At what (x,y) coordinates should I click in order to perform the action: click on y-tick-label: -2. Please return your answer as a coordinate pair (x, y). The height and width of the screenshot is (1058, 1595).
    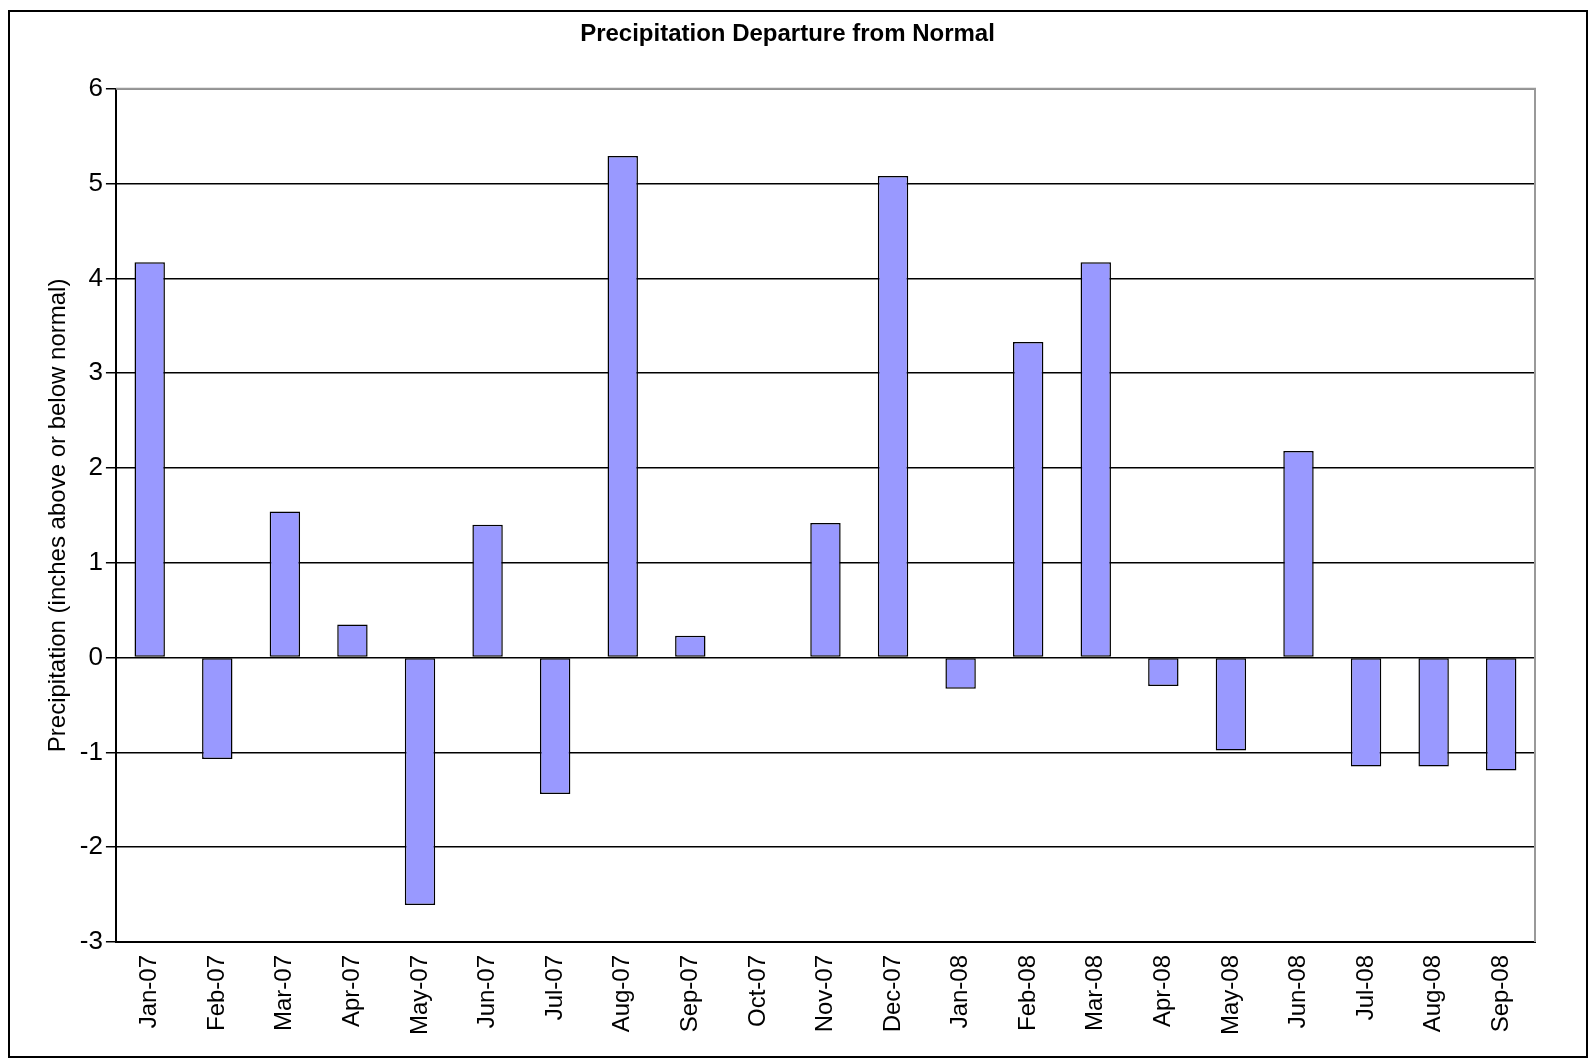
    Looking at the image, I should click on (91, 845).